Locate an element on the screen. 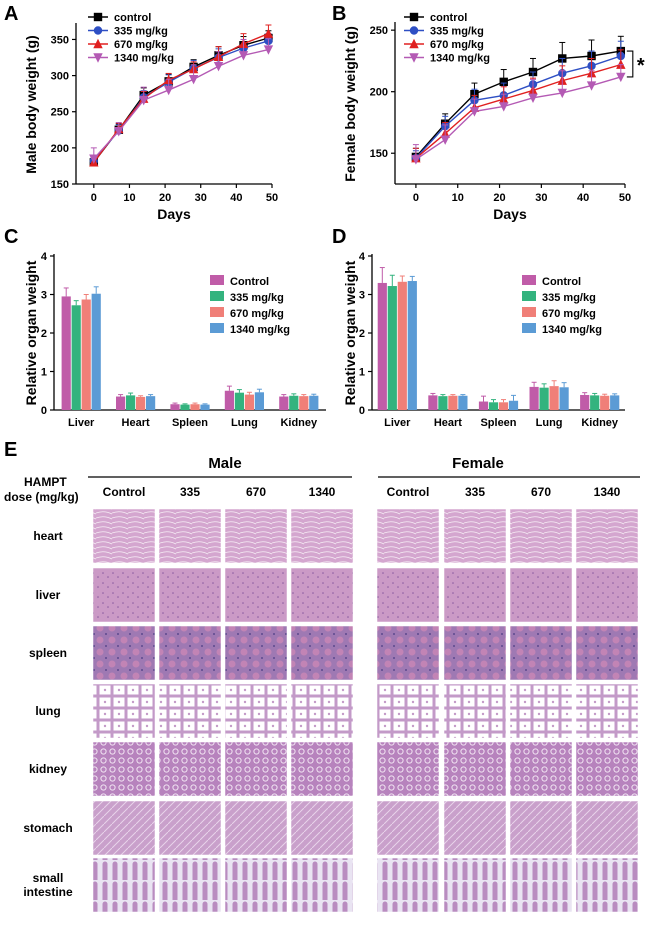 This screenshot has width=650, height=925. tissue-label: lung is located at coordinates (47, 711).